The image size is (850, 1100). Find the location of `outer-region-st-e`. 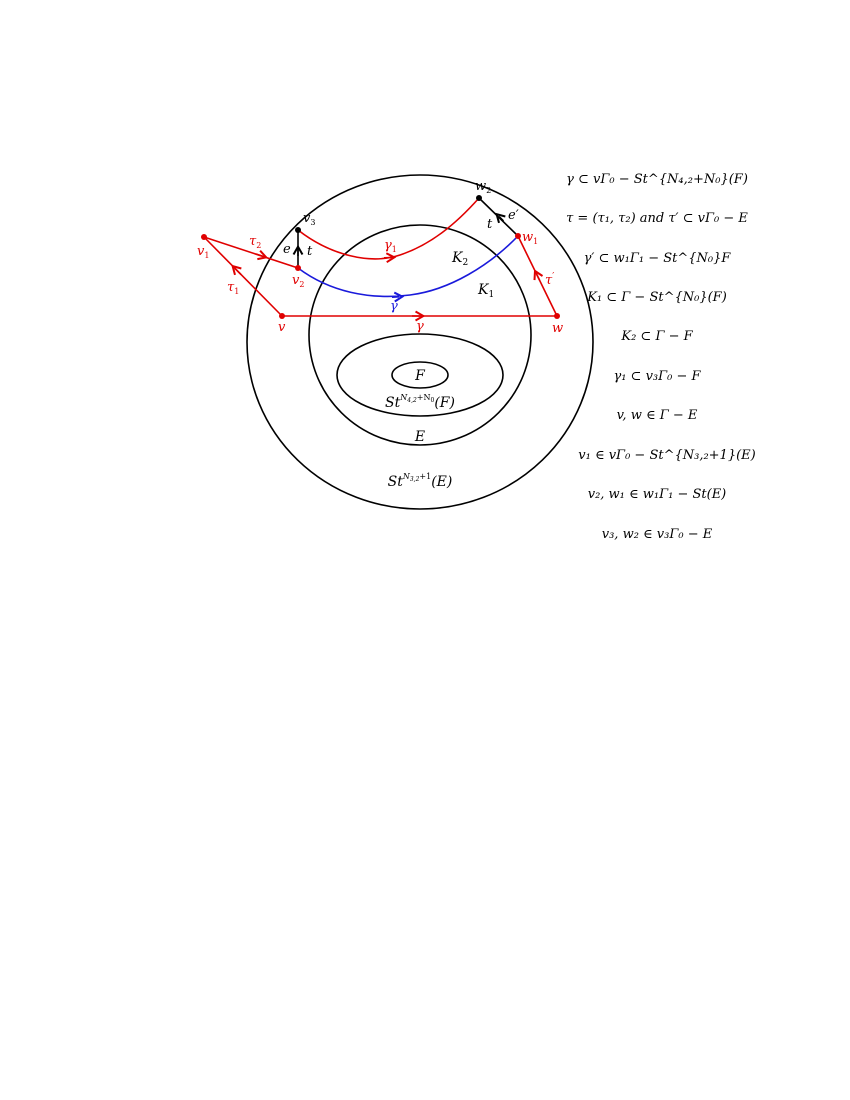

outer-region-st-e is located at coordinates (420, 342).